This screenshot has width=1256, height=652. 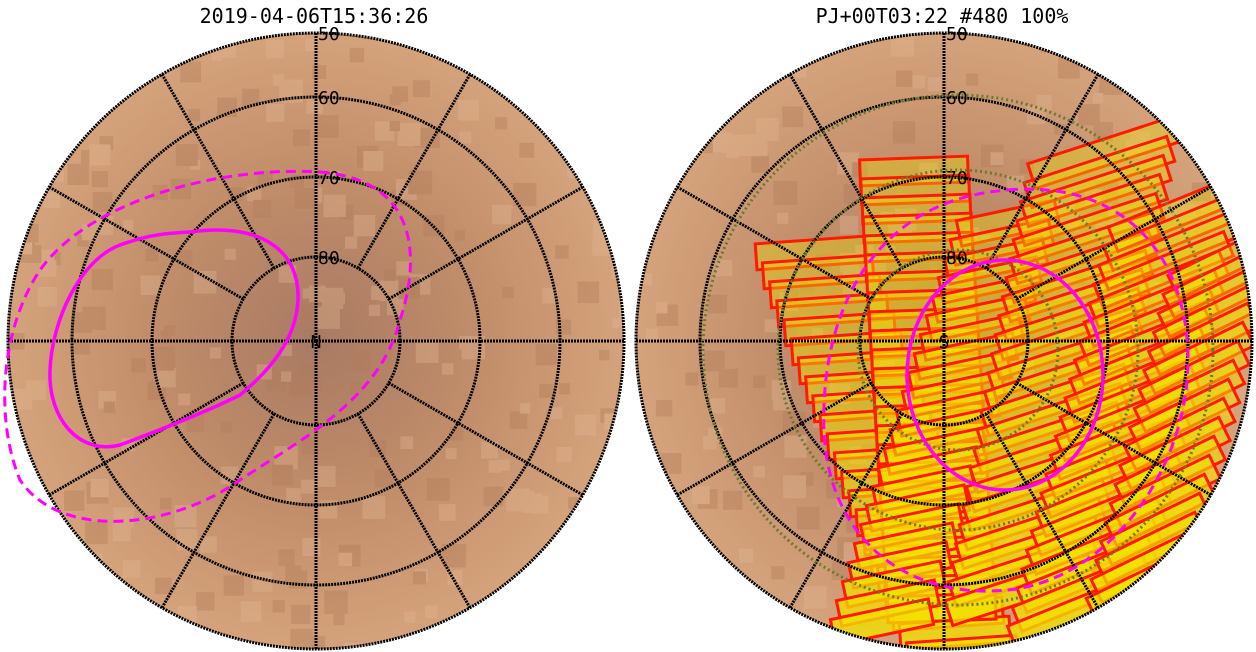 What do you see at coordinates (942, 16) in the screenshot?
I see `panel-title-right: PJ+00T03:22 #480 100%` at bounding box center [942, 16].